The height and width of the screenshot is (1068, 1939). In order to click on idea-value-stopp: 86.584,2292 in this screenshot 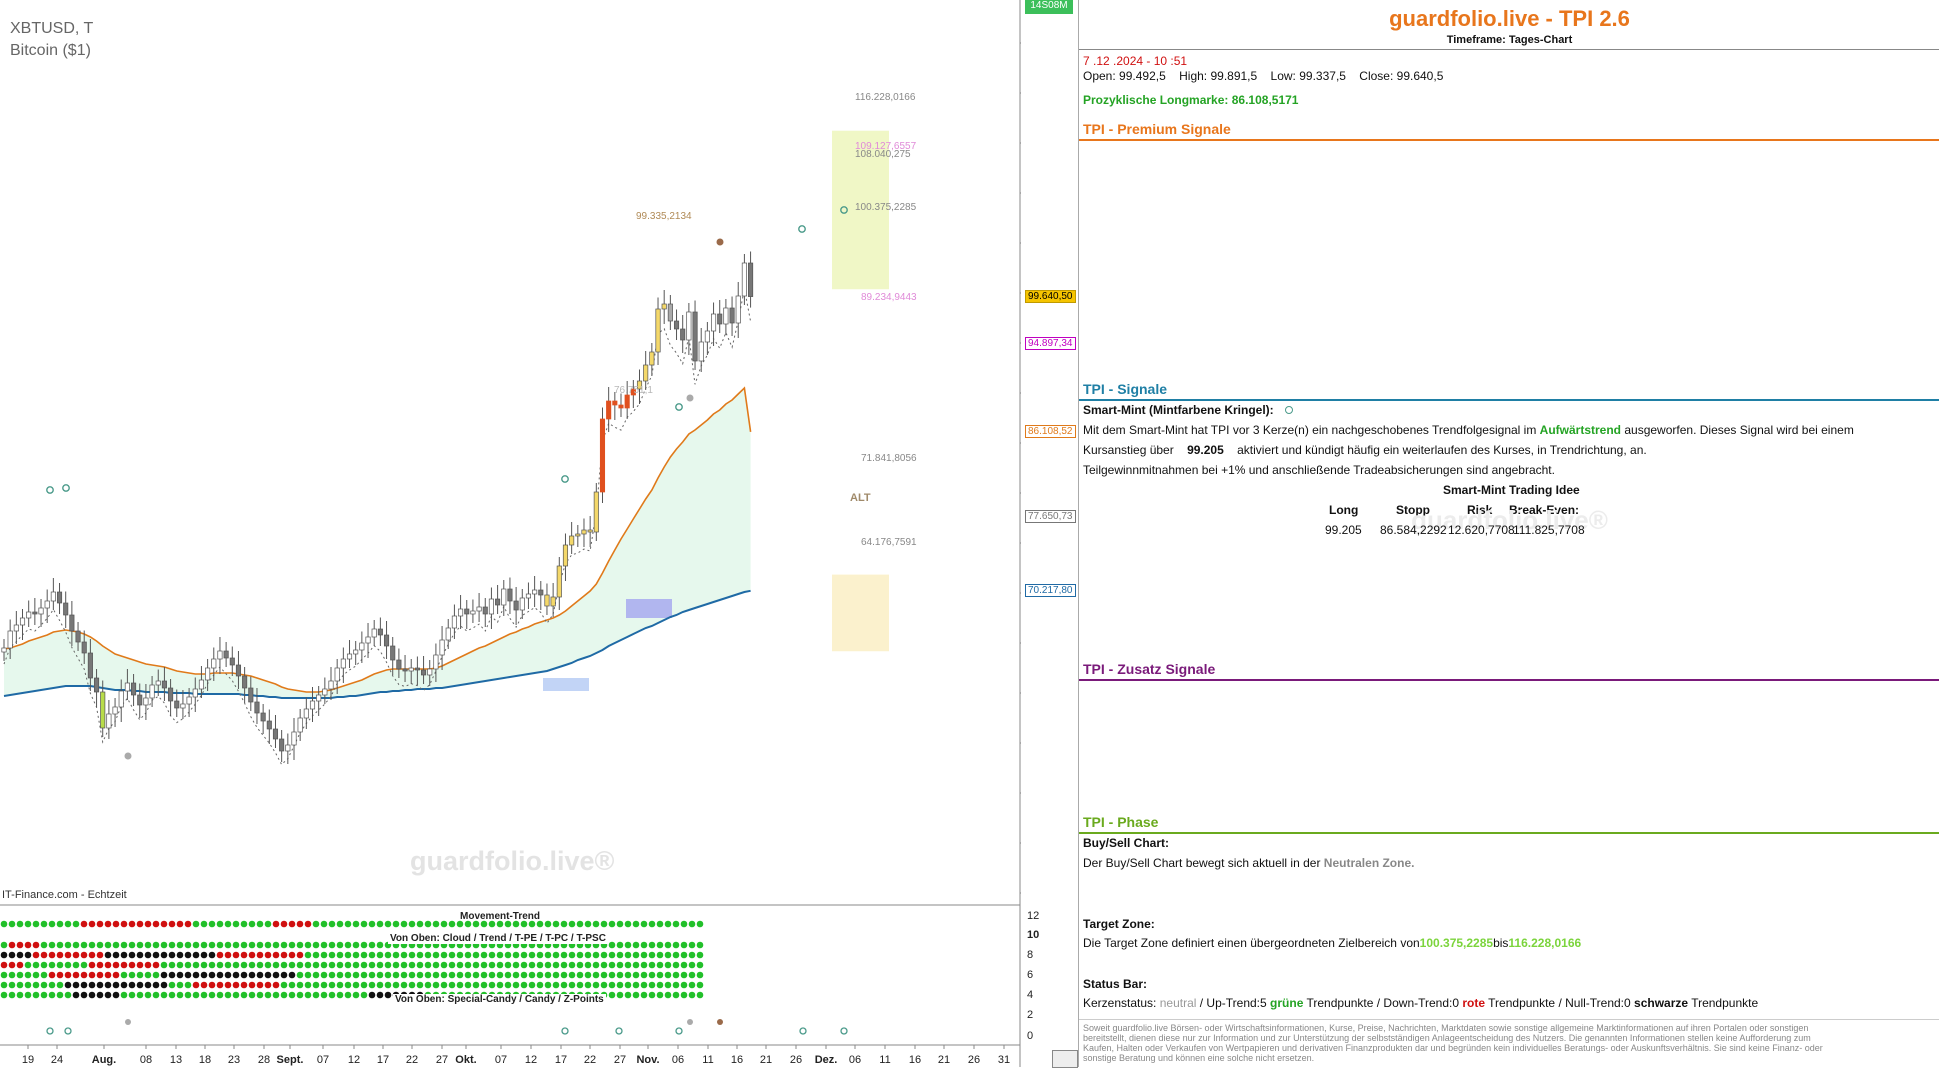, I will do `click(1413, 530)`.